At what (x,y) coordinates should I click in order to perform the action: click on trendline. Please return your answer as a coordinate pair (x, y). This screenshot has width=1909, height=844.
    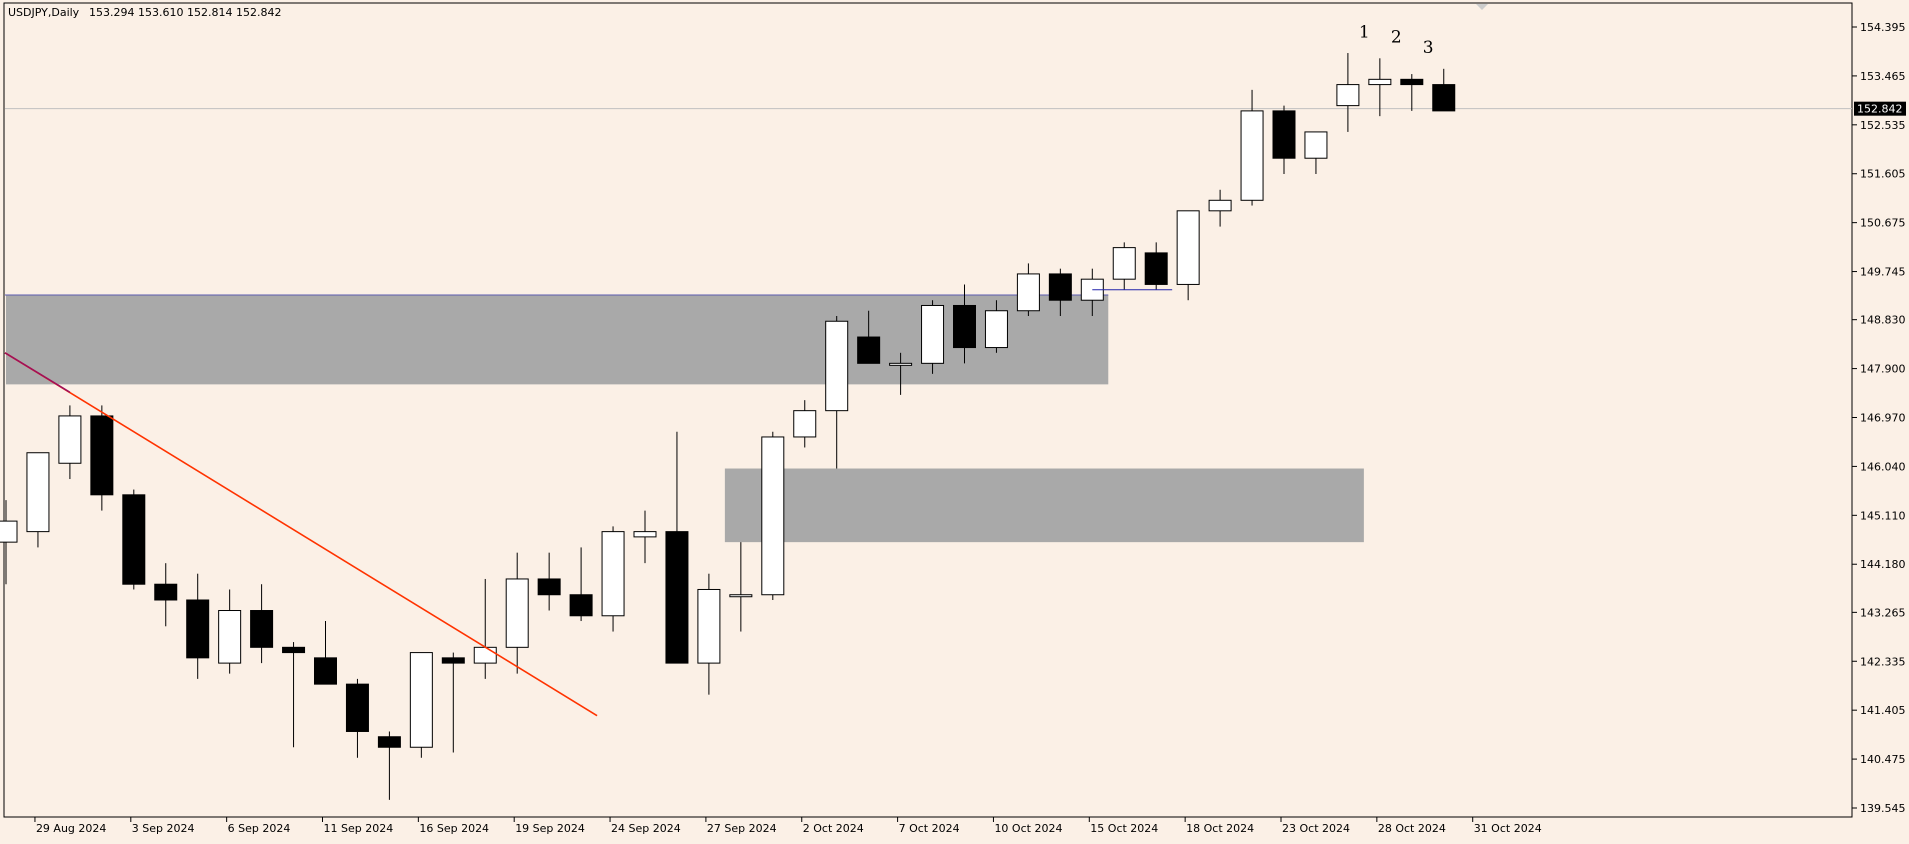
    Looking at the image, I should click on (301, 534).